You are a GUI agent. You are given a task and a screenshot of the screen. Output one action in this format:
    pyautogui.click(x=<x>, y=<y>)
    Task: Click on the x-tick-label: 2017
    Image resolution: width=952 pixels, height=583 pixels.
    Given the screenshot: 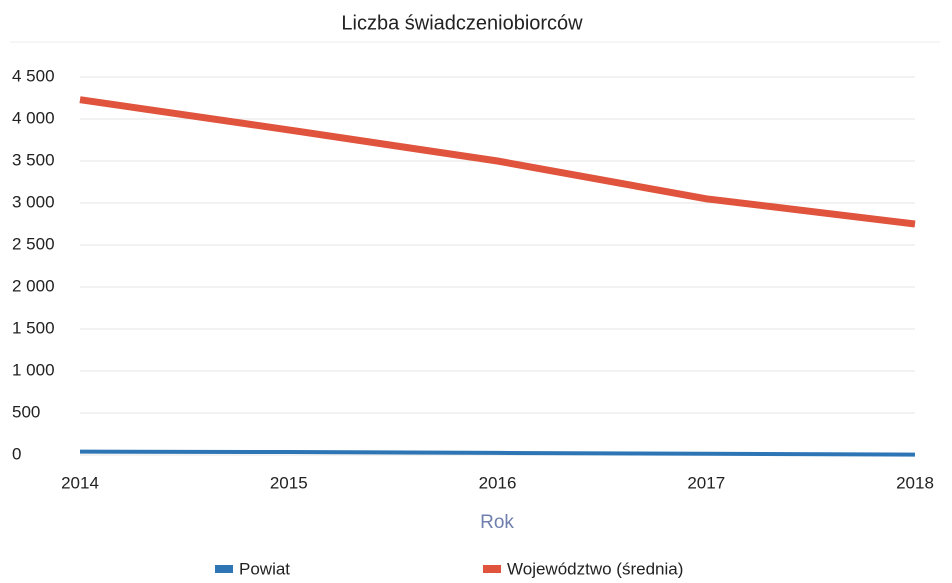 What is the action you would take?
    pyautogui.click(x=706, y=482)
    